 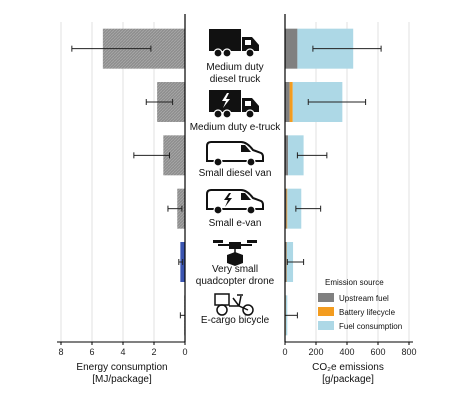 I want to click on bike-cargo-box, so click(x=222, y=299).